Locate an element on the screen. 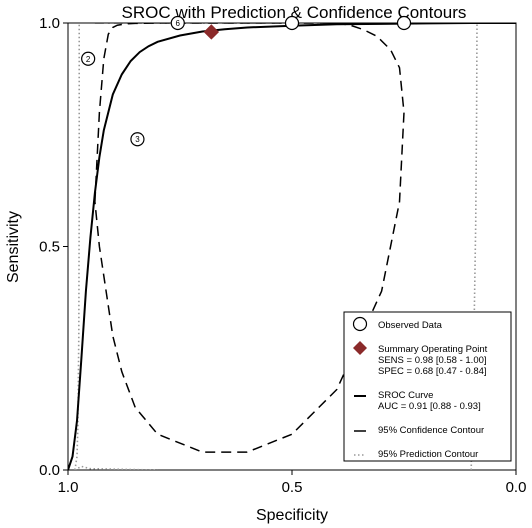 This screenshot has width=532, height=528. y-axis-label: Sensitivity is located at coordinates (13, 247).